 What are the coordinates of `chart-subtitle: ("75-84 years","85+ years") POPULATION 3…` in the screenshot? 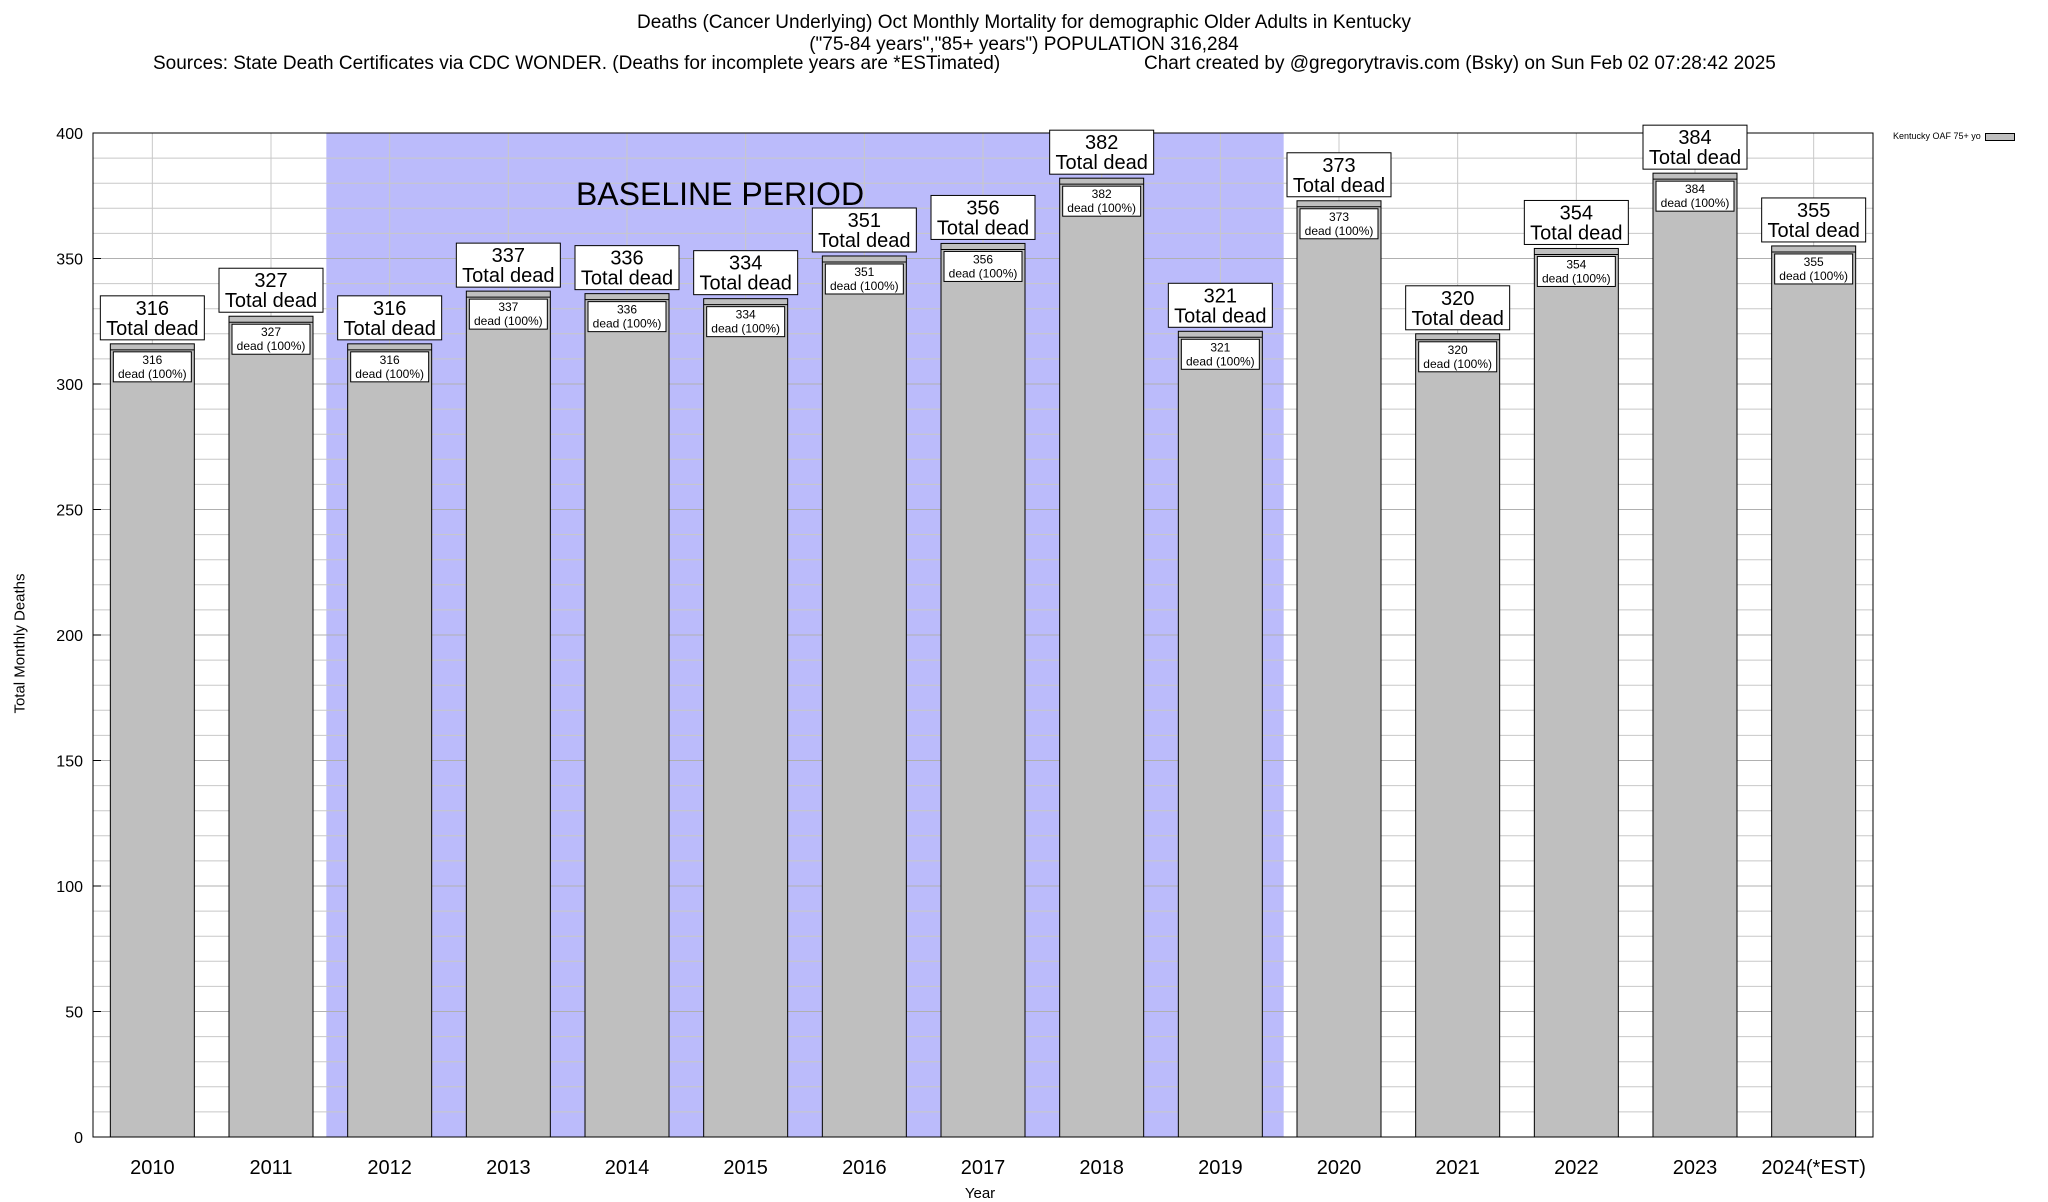 It's located at (1024, 44).